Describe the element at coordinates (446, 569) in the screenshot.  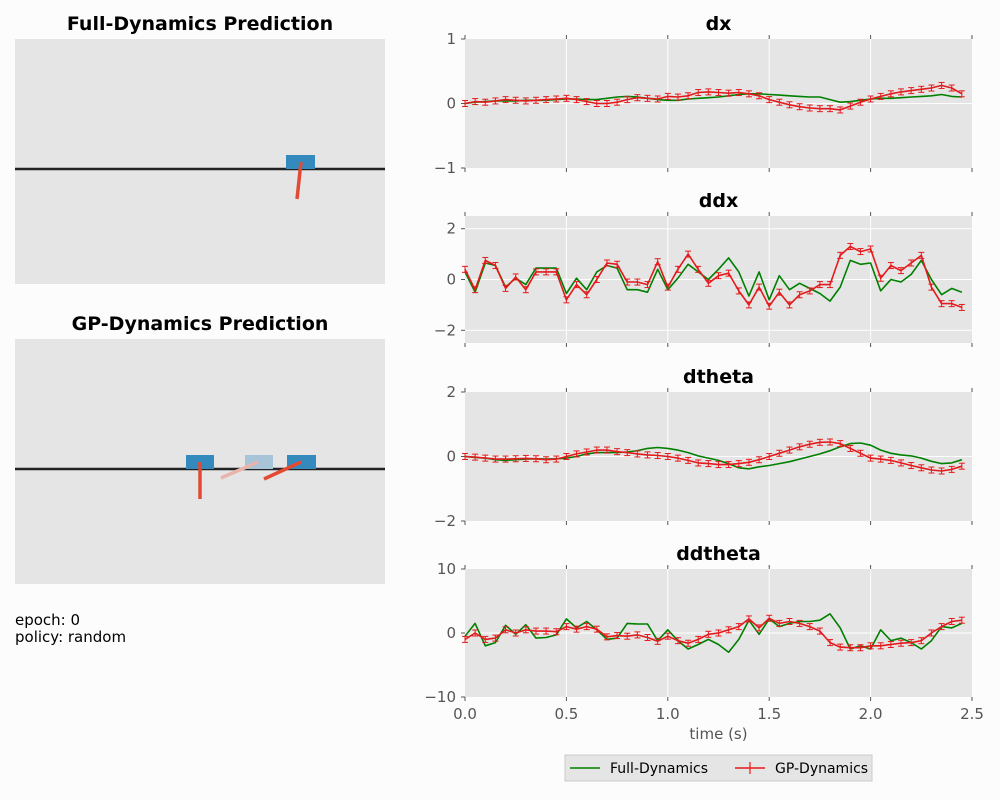
I see `y-tick-label: 10` at that location.